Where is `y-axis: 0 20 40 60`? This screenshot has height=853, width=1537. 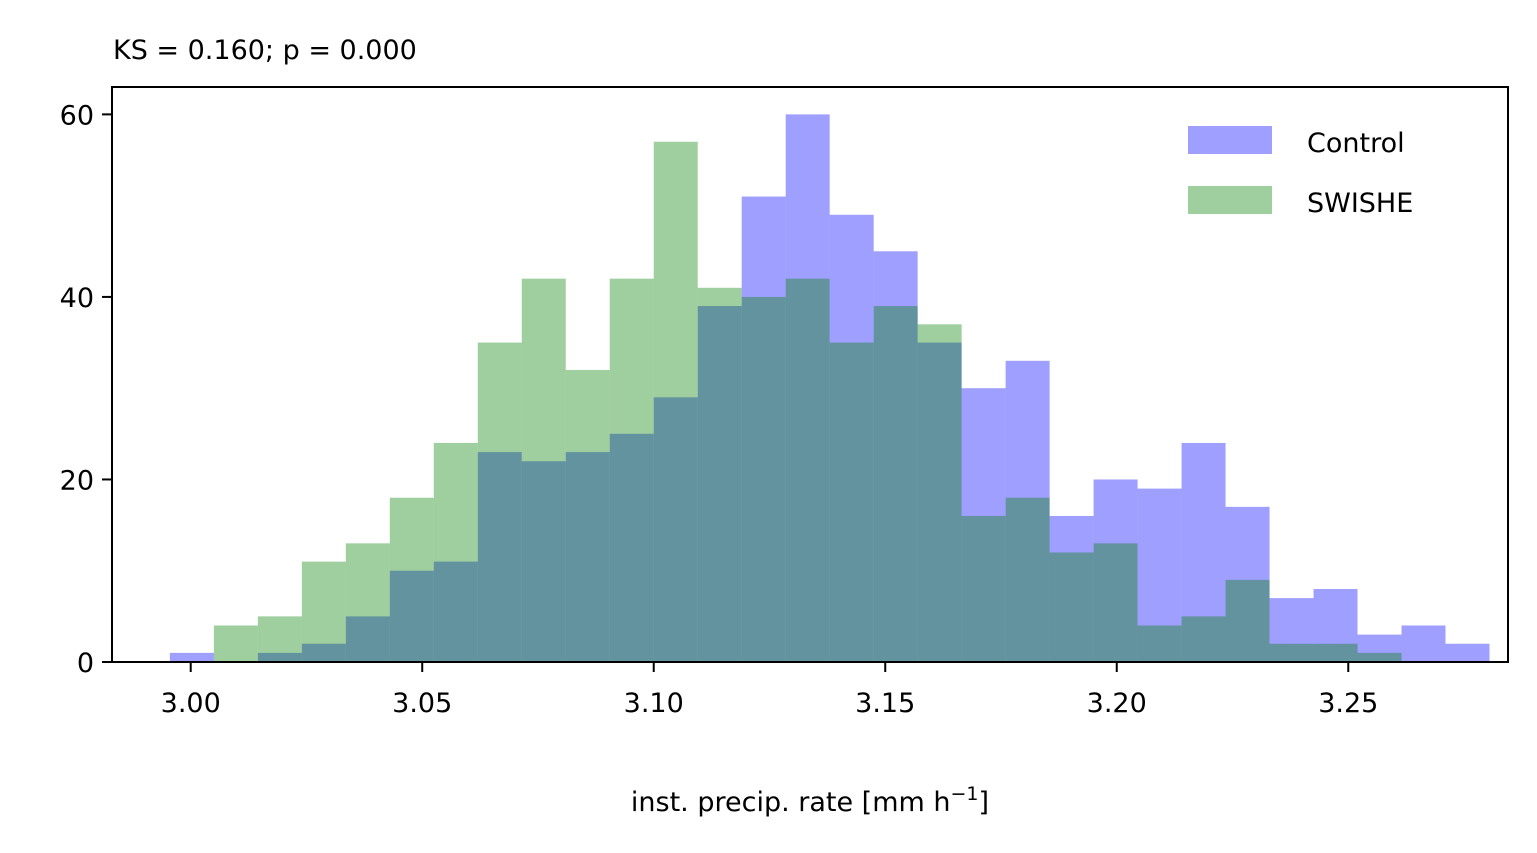 y-axis: 0 20 40 60 is located at coordinates (86, 389).